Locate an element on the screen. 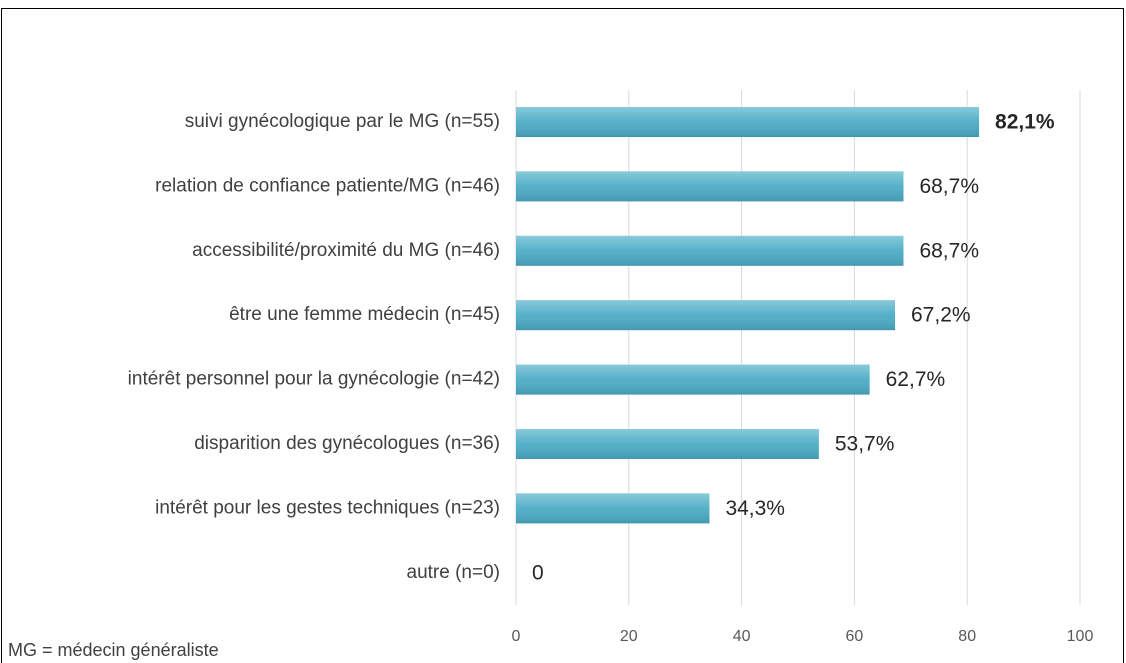 The width and height of the screenshot is (1126, 663). value-label: 34,3% is located at coordinates (755, 508).